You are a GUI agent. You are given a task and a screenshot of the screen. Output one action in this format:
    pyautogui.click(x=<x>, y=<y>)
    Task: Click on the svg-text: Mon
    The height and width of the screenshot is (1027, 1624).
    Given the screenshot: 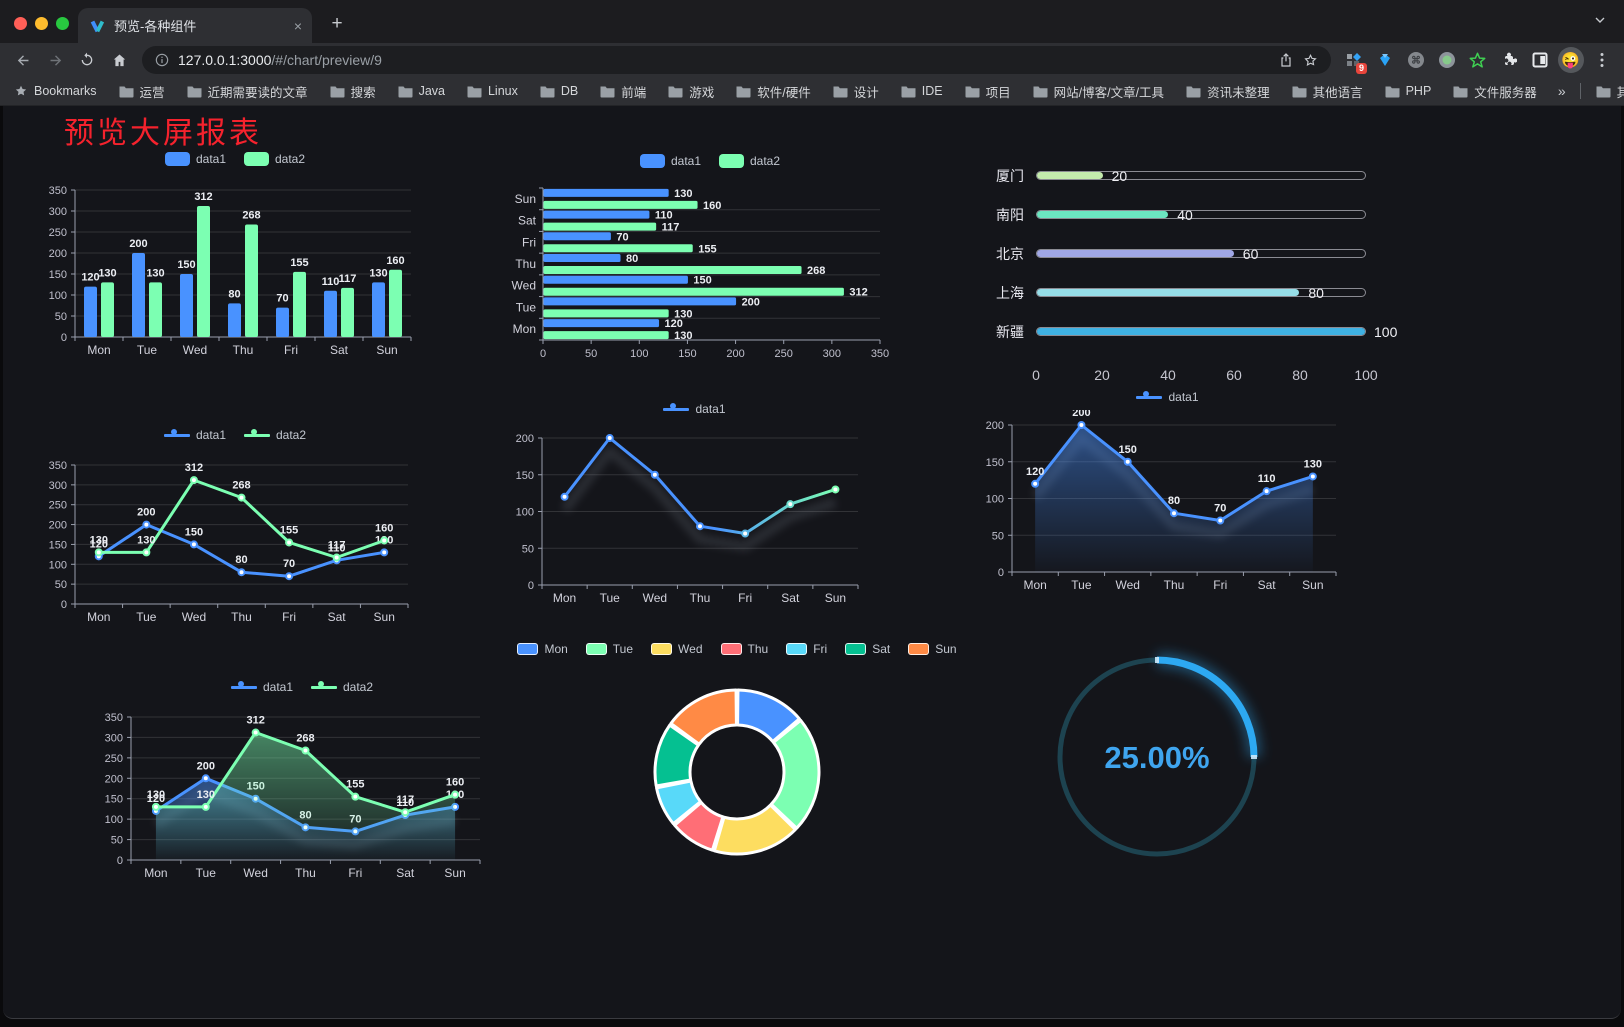 What is the action you would take?
    pyautogui.click(x=1034, y=585)
    